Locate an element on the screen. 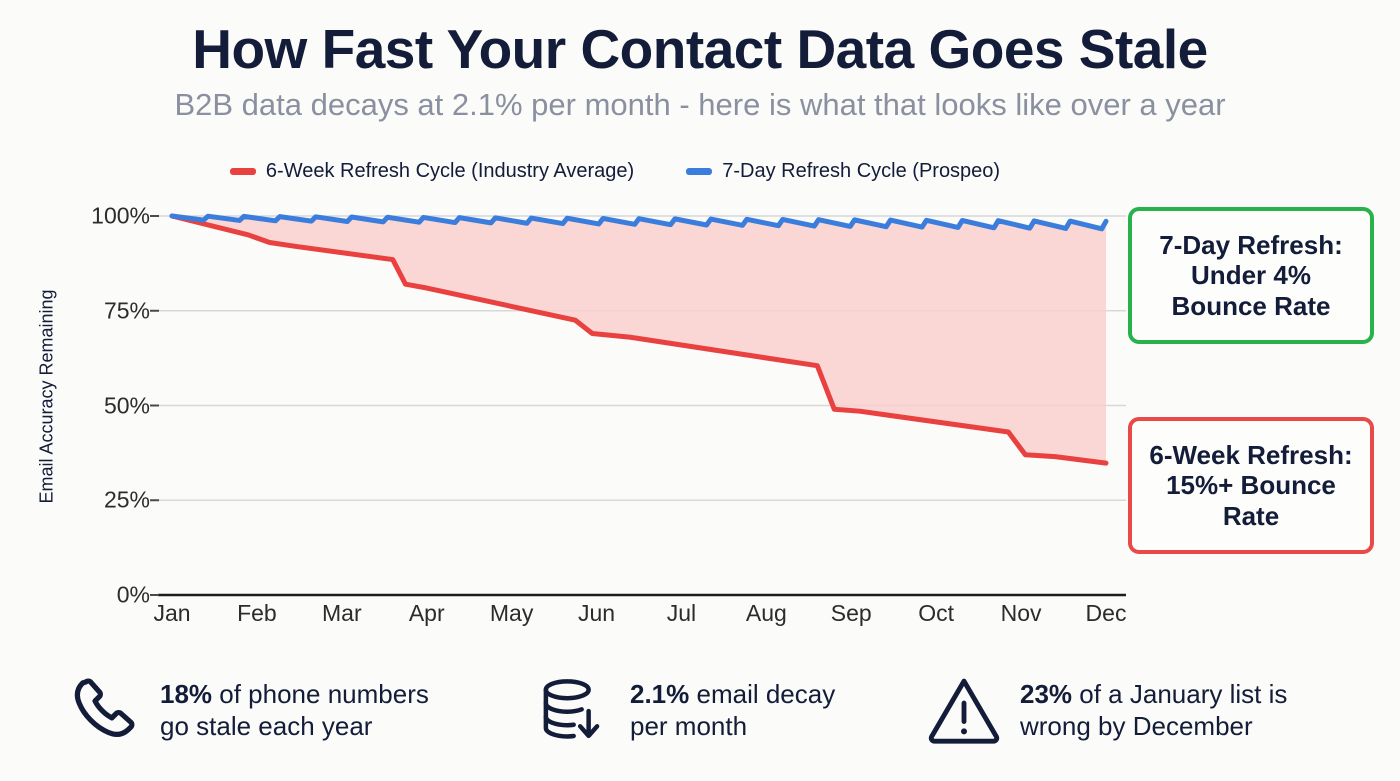  stat-email-decay: 2.1% email decay per month is located at coordinates (731, 710).